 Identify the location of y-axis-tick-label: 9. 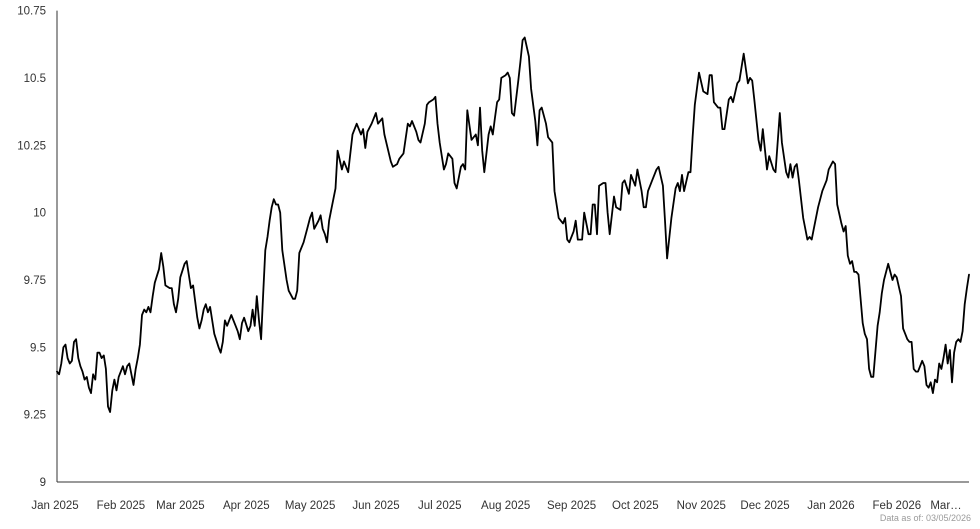
(43, 483).